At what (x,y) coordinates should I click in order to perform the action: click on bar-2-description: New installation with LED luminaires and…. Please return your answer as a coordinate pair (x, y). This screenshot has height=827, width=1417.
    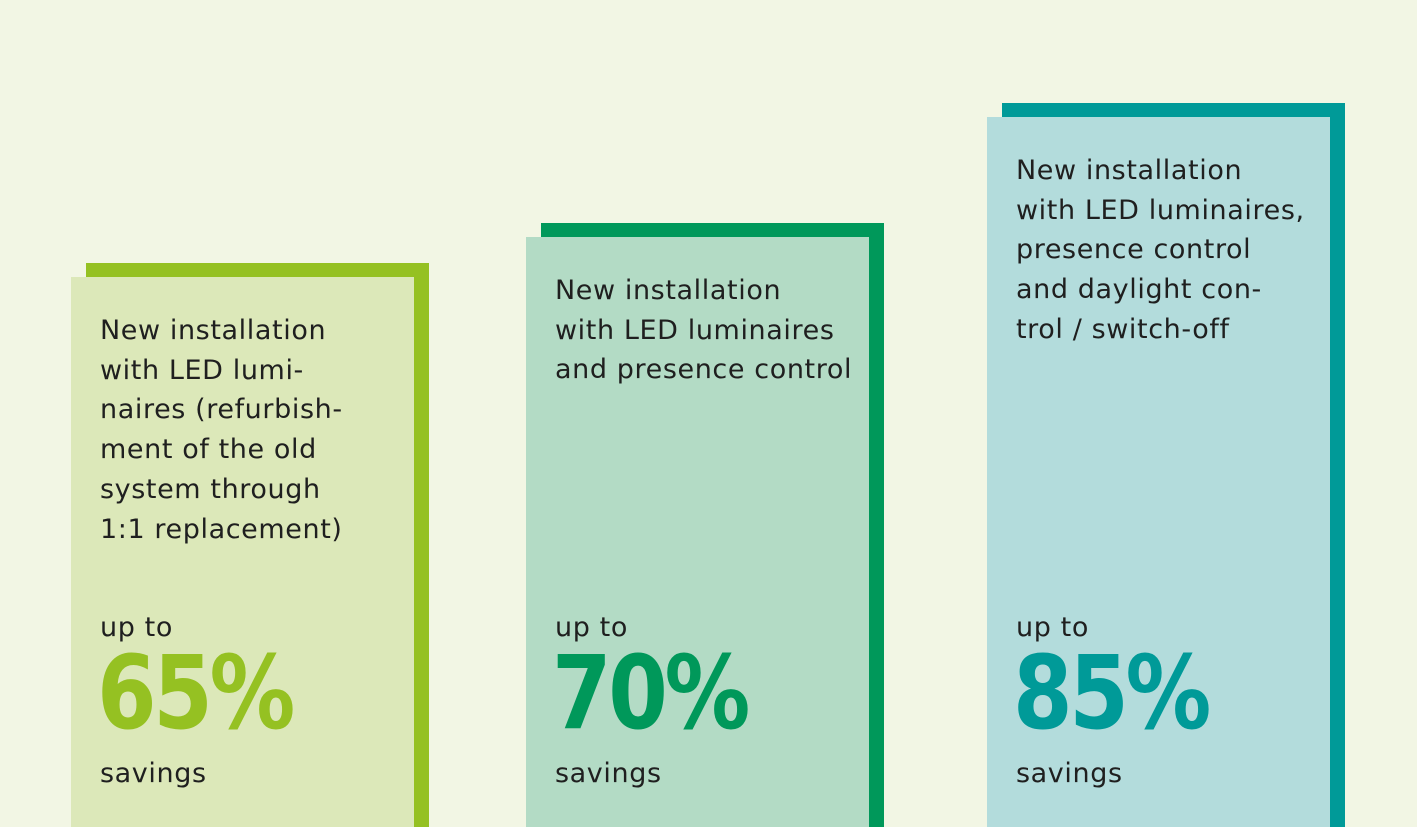
    Looking at the image, I should click on (704, 330).